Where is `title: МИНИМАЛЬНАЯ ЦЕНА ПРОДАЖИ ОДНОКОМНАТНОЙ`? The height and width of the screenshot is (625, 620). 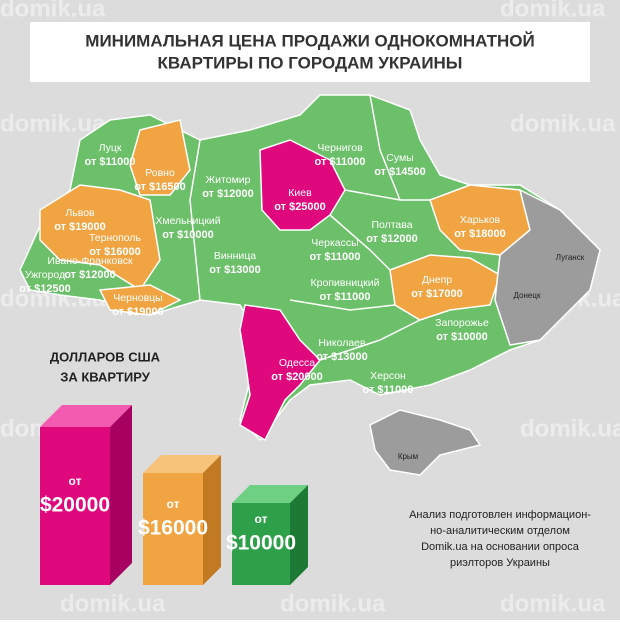
title: МИНИМАЛЬНАЯ ЦЕНА ПРОДАЖИ ОДНОКОМНАТНОЙ is located at coordinates (309, 40).